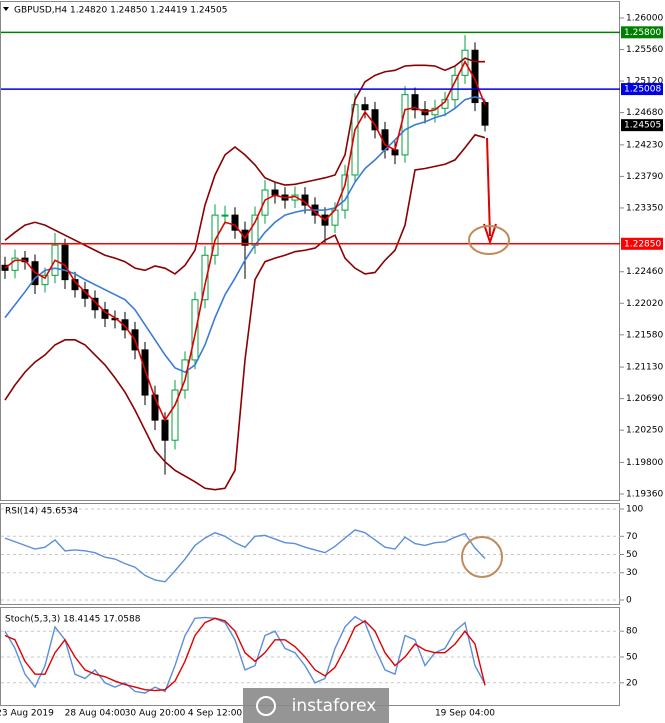 The height and width of the screenshot is (723, 665). Describe the element at coordinates (465, 714) in the screenshot. I see `x-tick-label: 19 Sep 04:00` at that location.